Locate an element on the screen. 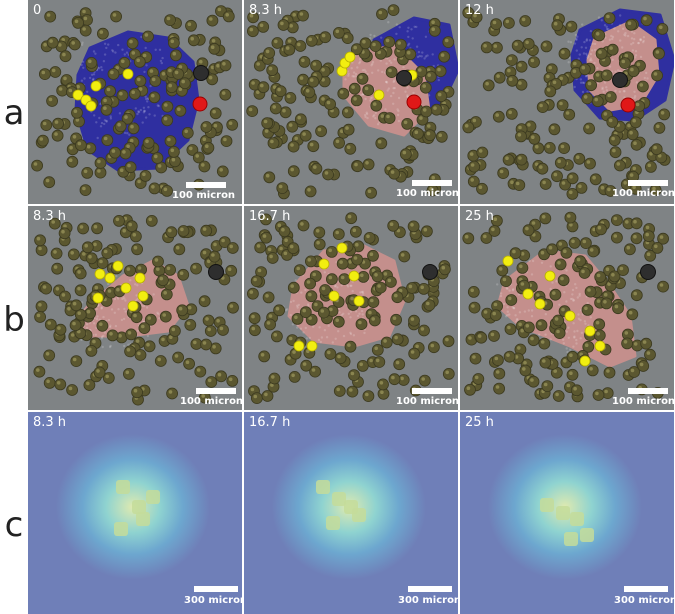 The image size is (675, 614). panel-time-label: 8.3 h is located at coordinates (50, 216).